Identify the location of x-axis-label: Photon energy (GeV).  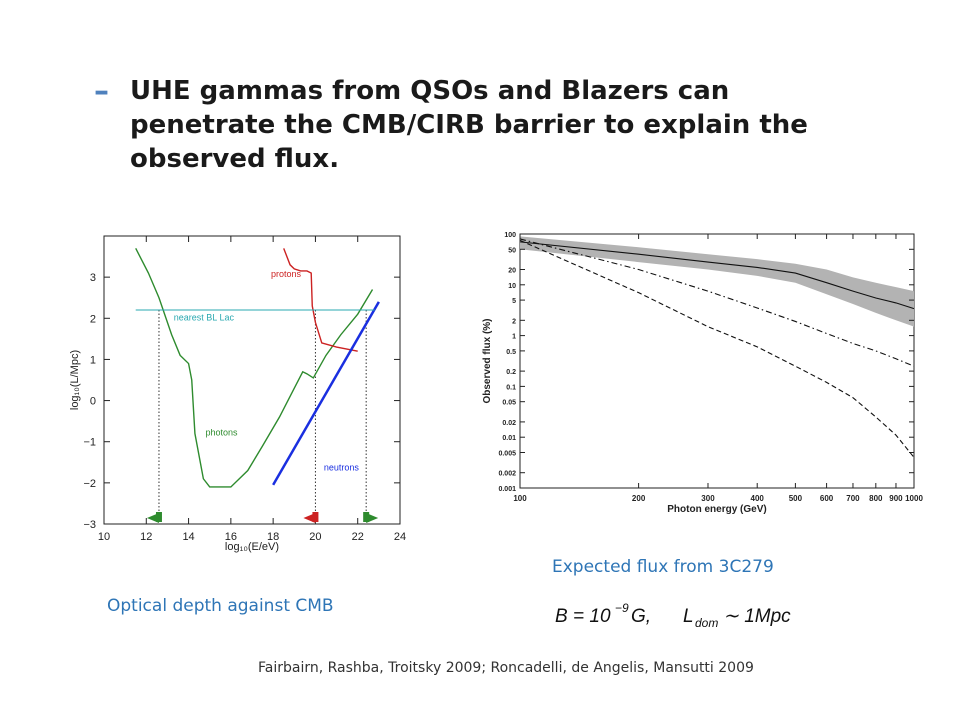
(716, 509).